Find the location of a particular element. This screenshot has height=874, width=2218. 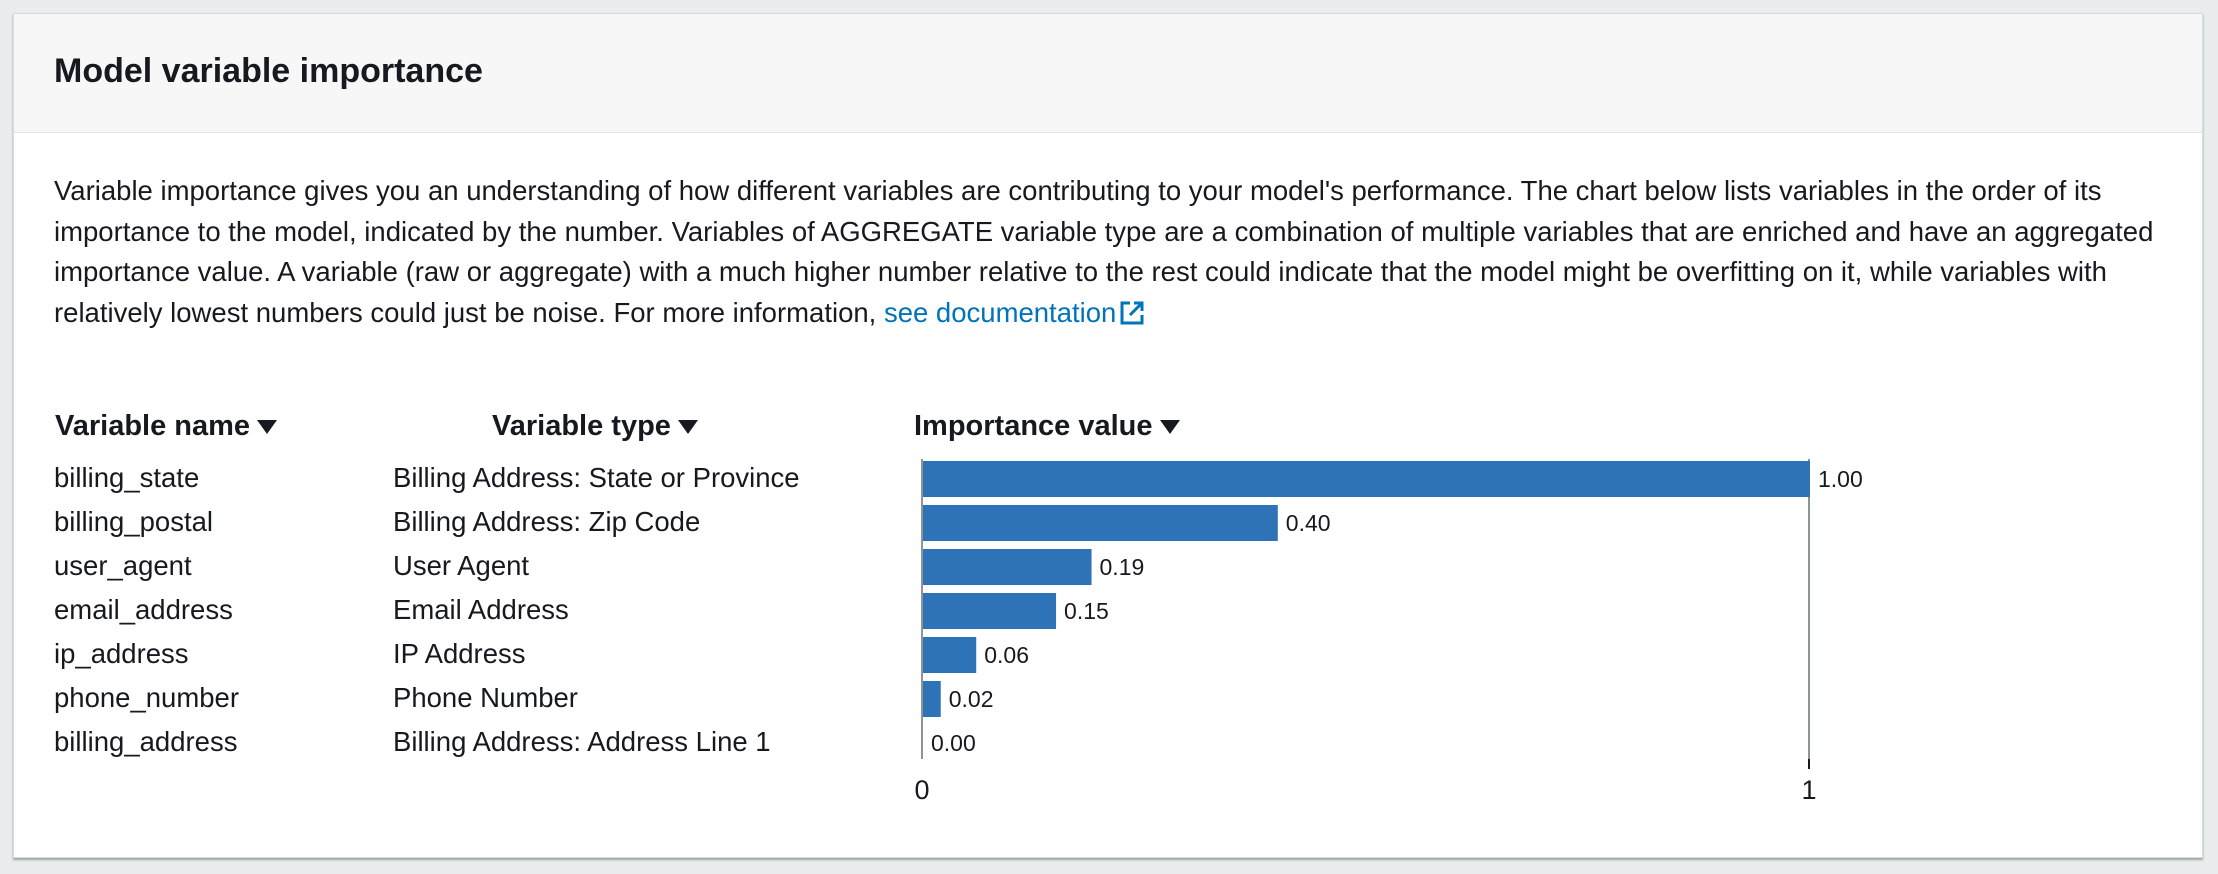

variable-type-cell: Email Address is located at coordinates (481, 609).